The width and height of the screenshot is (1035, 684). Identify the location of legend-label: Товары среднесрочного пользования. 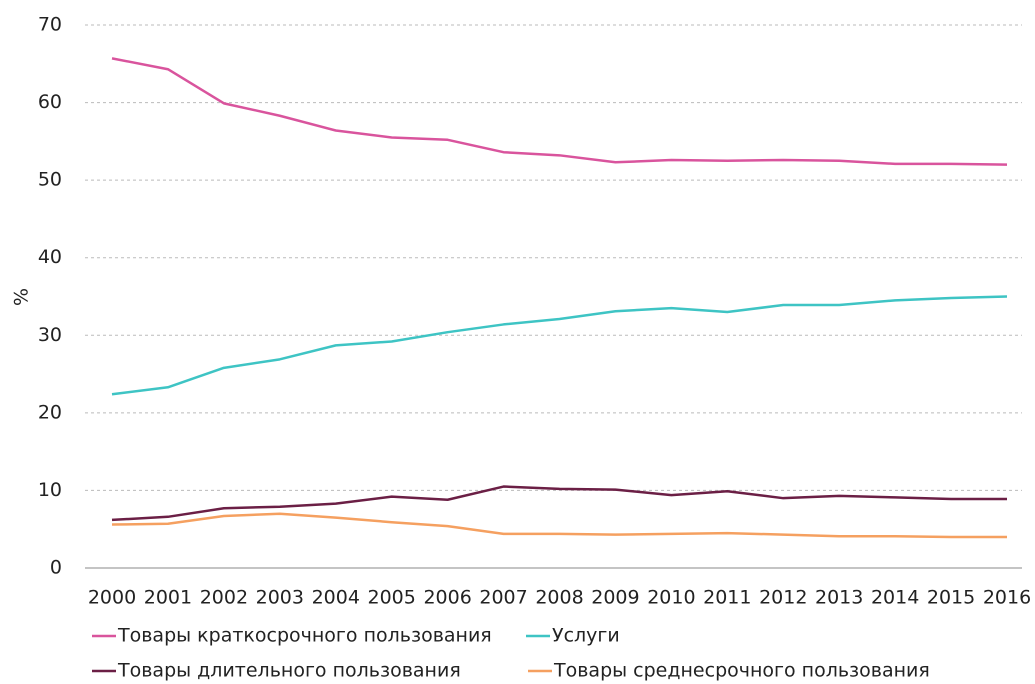
(741, 671).